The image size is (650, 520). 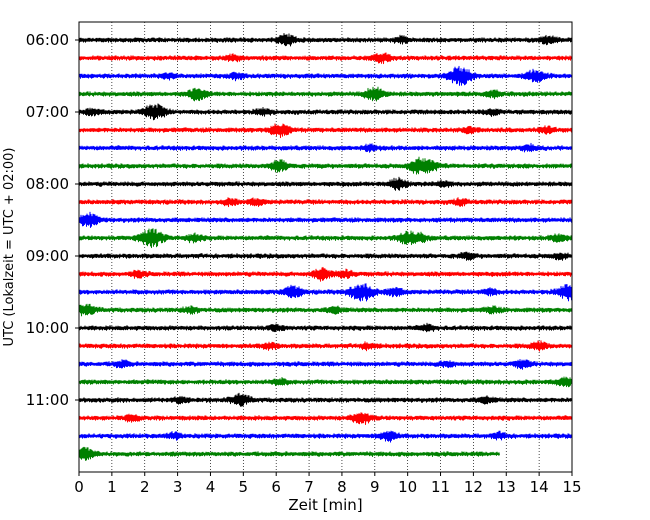 I want to click on x-tick-label: 15, so click(x=571, y=487).